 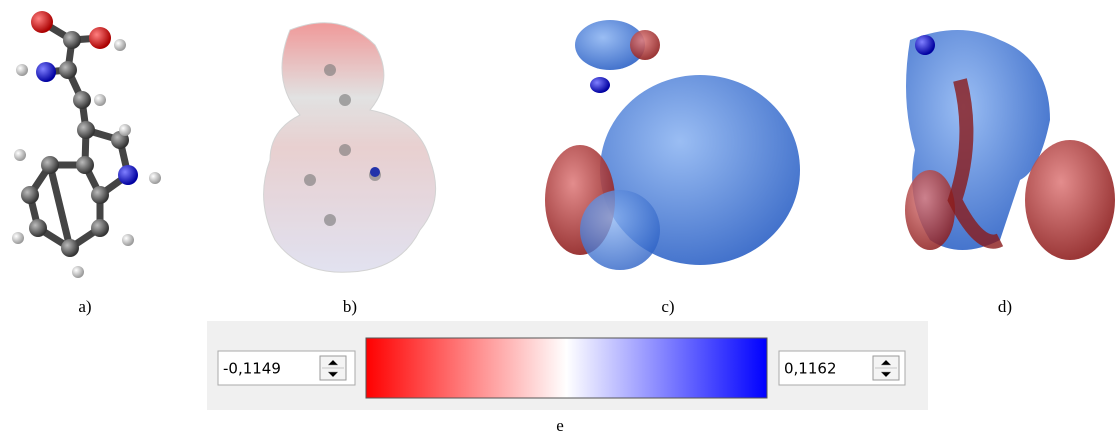 What do you see at coordinates (672, 145) in the screenshot?
I see `orbital-c` at bounding box center [672, 145].